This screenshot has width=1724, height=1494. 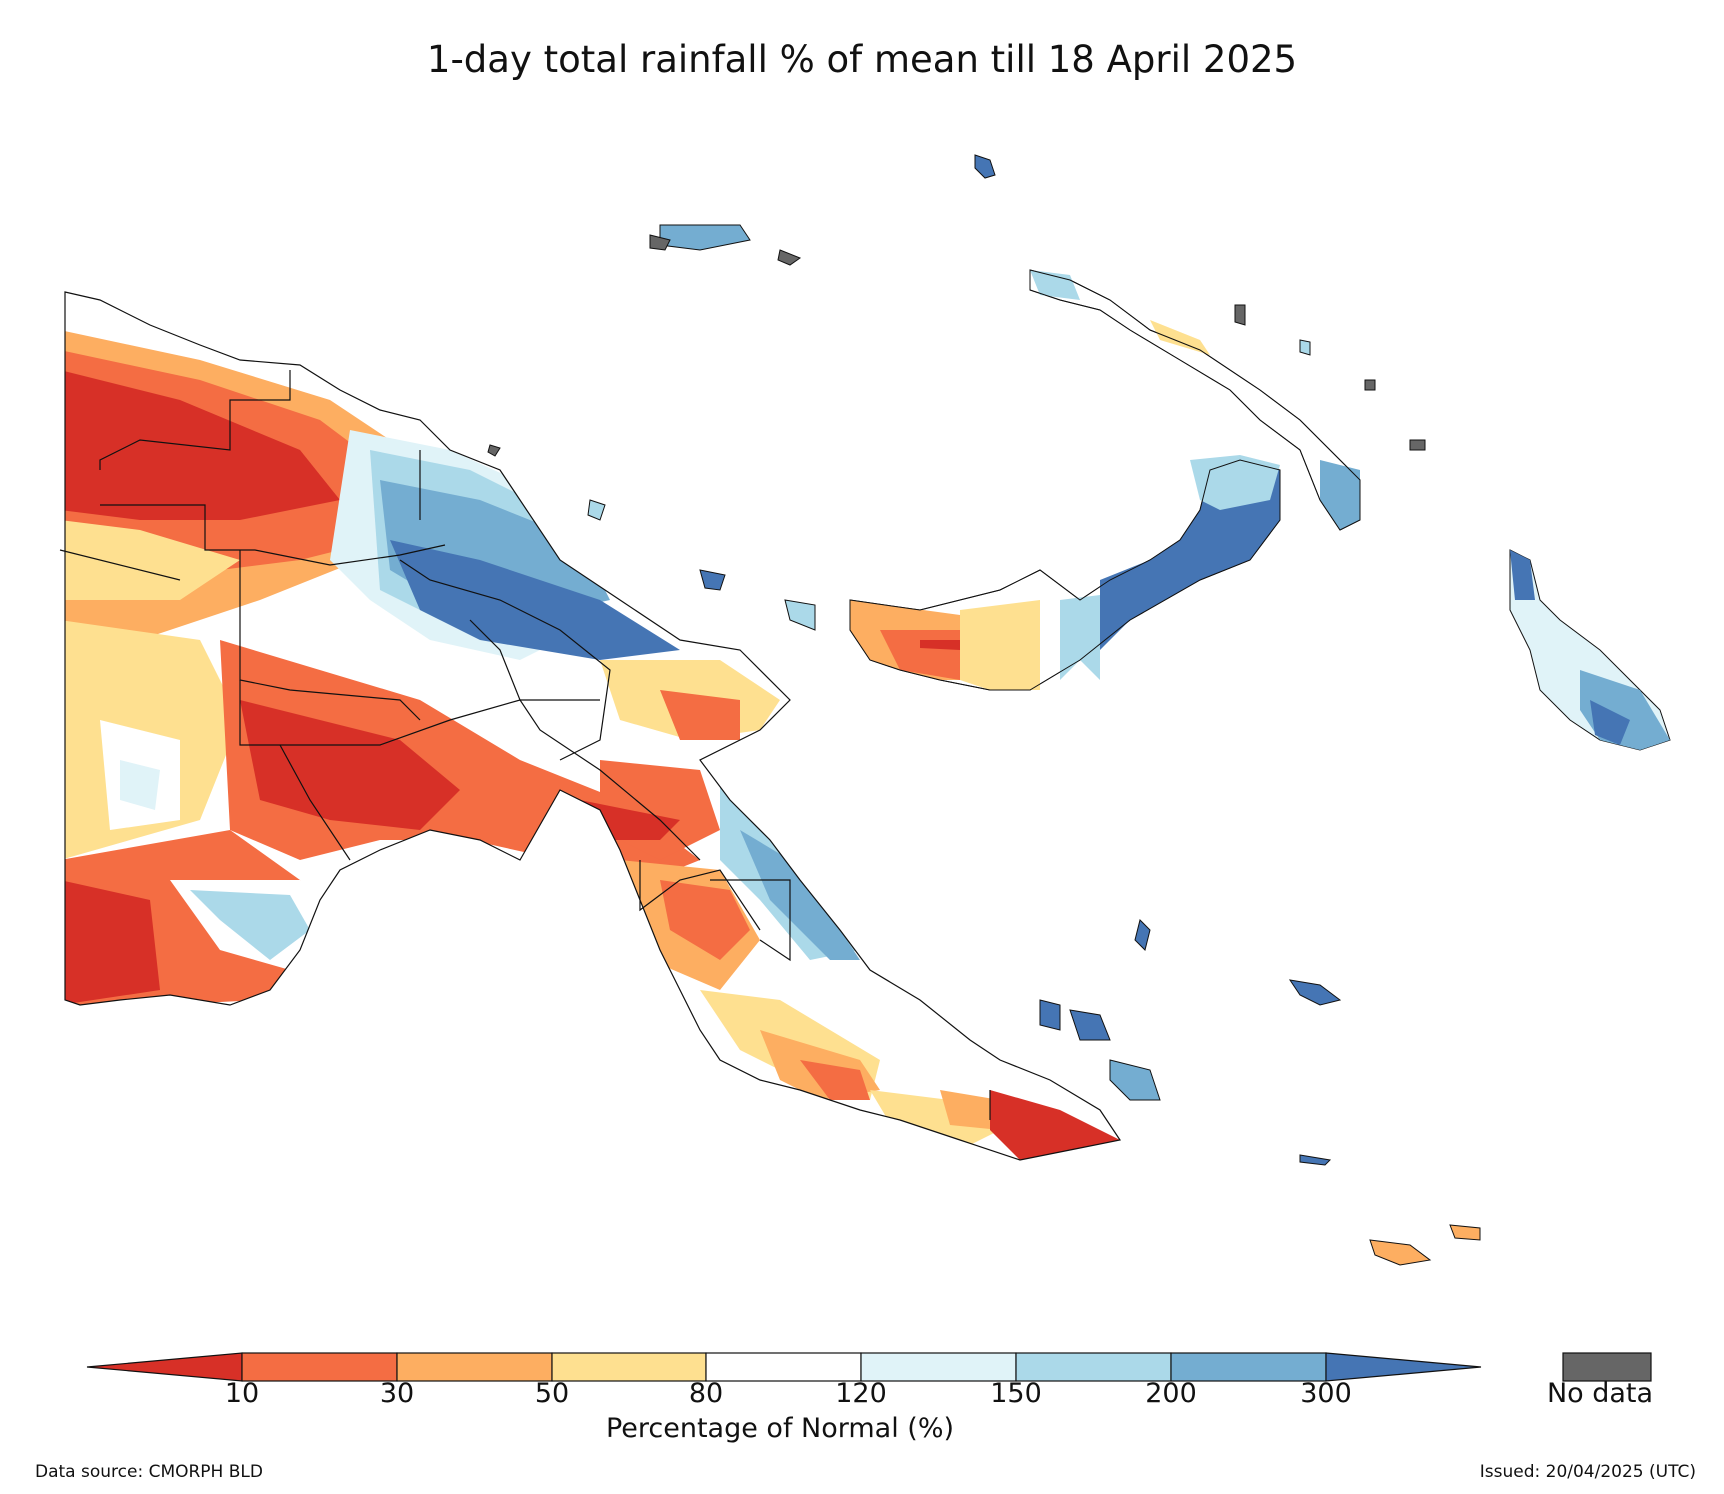 I want to click on colorbar-tick-150: 150, so click(x=1016, y=1393).